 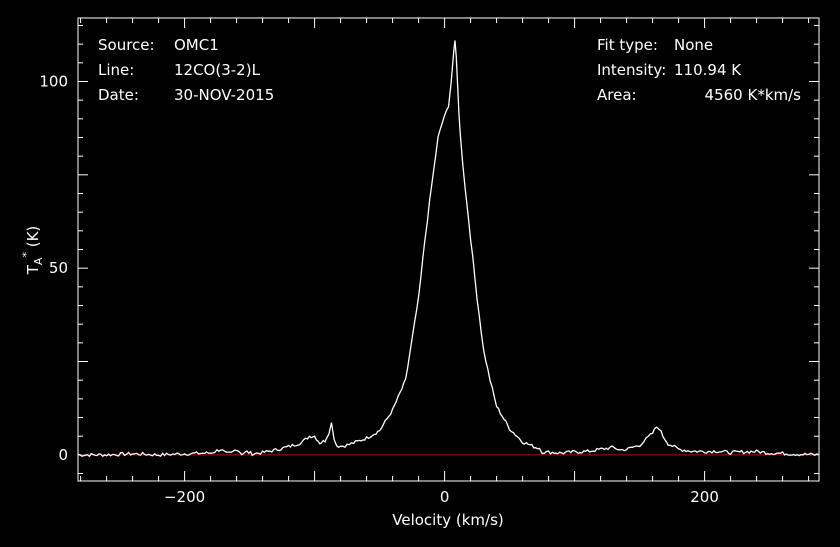 What do you see at coordinates (63, 455) in the screenshot?
I see `y-tick-label: 0` at bounding box center [63, 455].